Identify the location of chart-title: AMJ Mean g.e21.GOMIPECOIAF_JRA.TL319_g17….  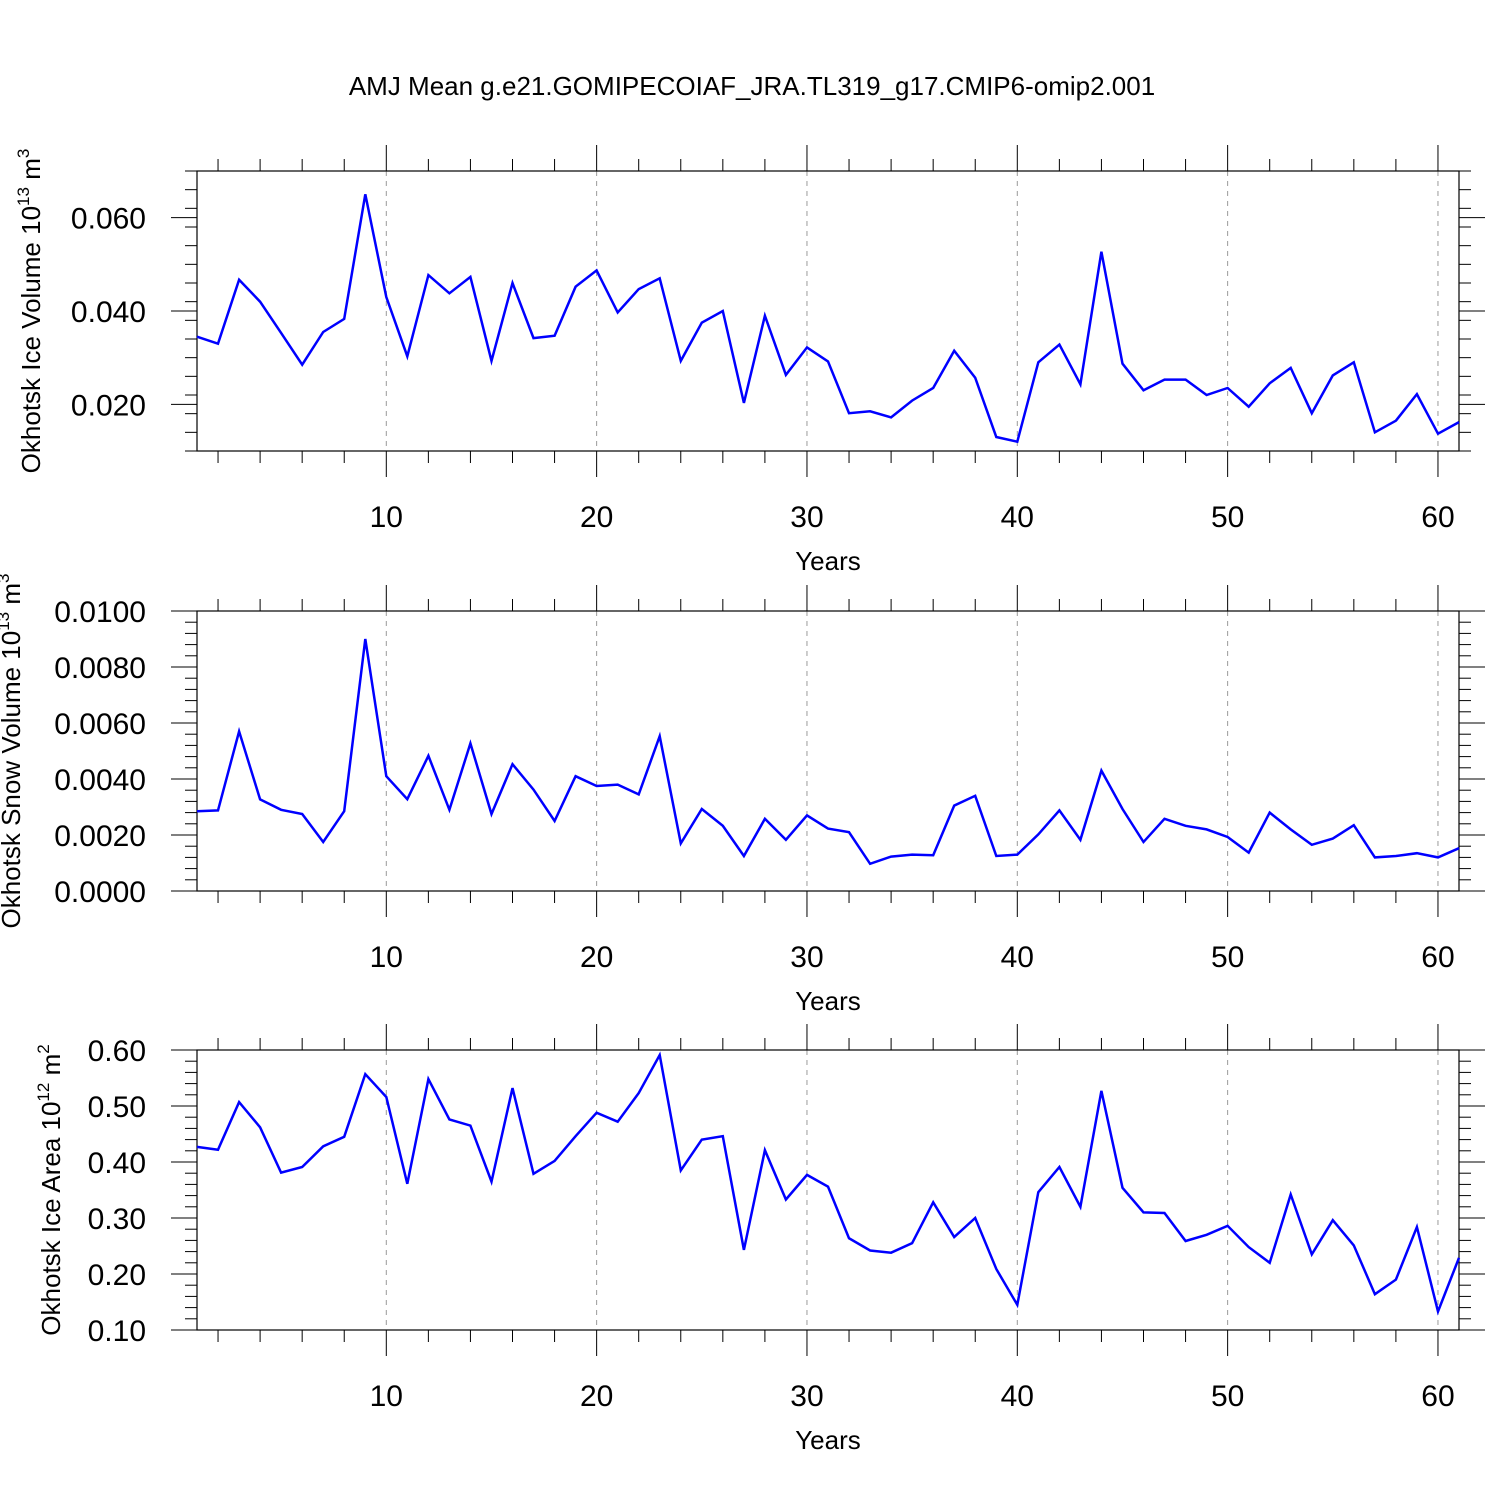
(752, 86).